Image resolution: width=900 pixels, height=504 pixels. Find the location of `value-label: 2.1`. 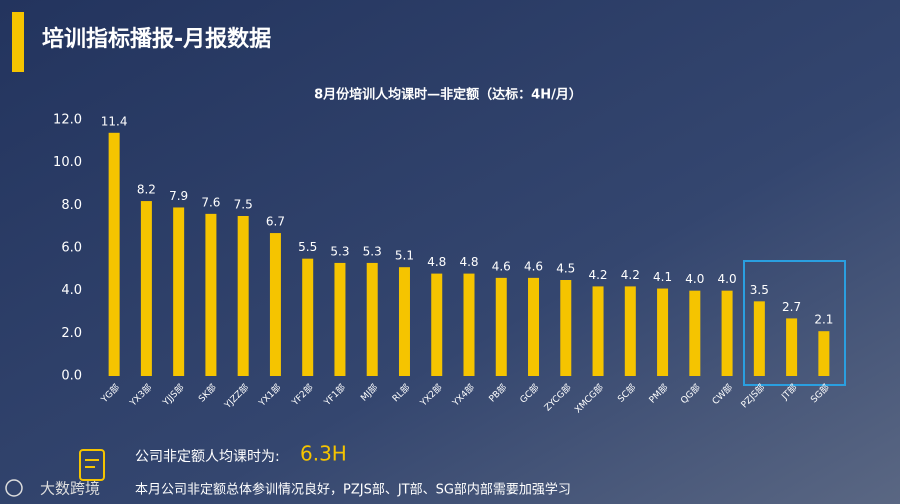

value-label: 2.1 is located at coordinates (823, 320).